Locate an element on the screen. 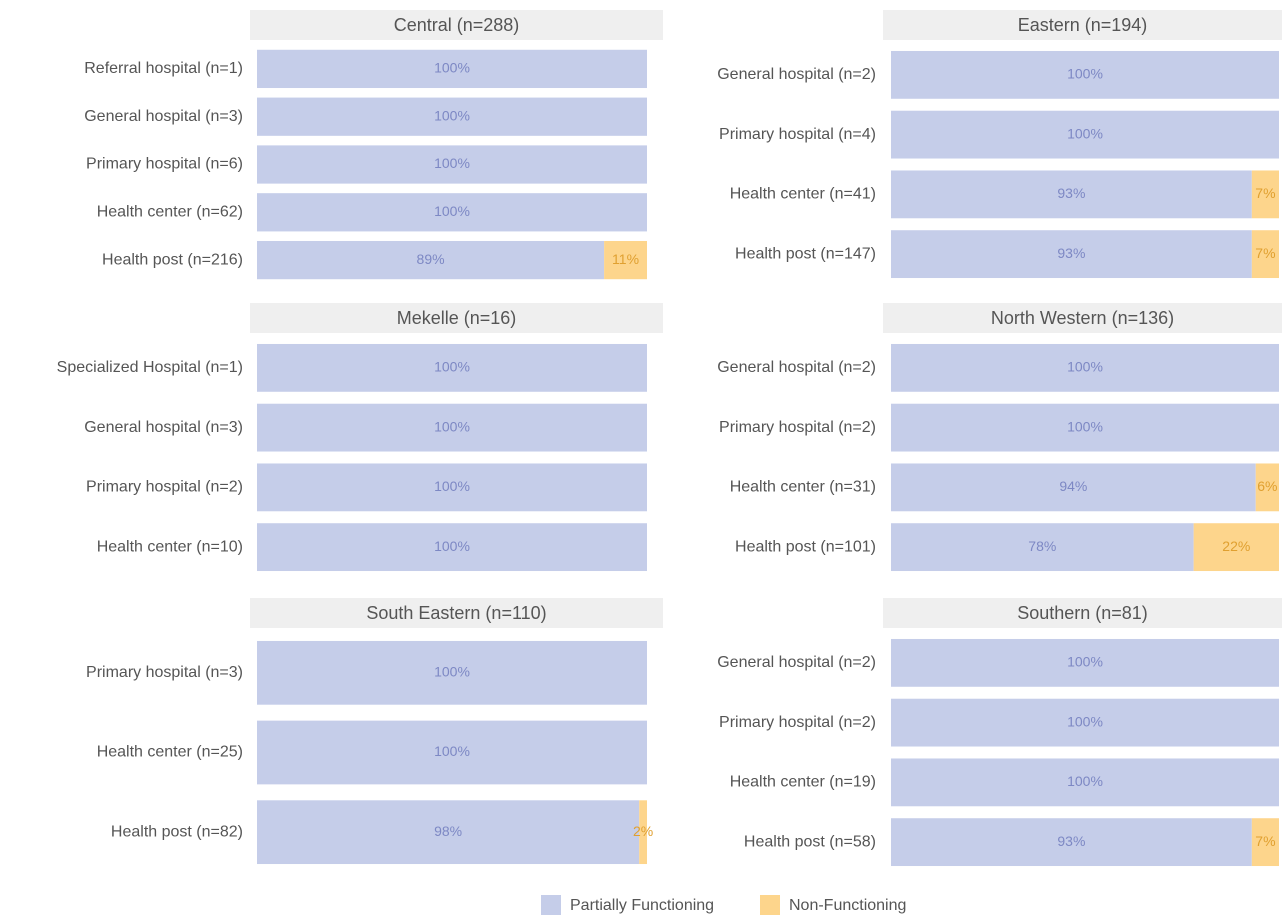 This screenshot has width=1282, height=915. category-label: Health center (n=31) is located at coordinates (803, 487).